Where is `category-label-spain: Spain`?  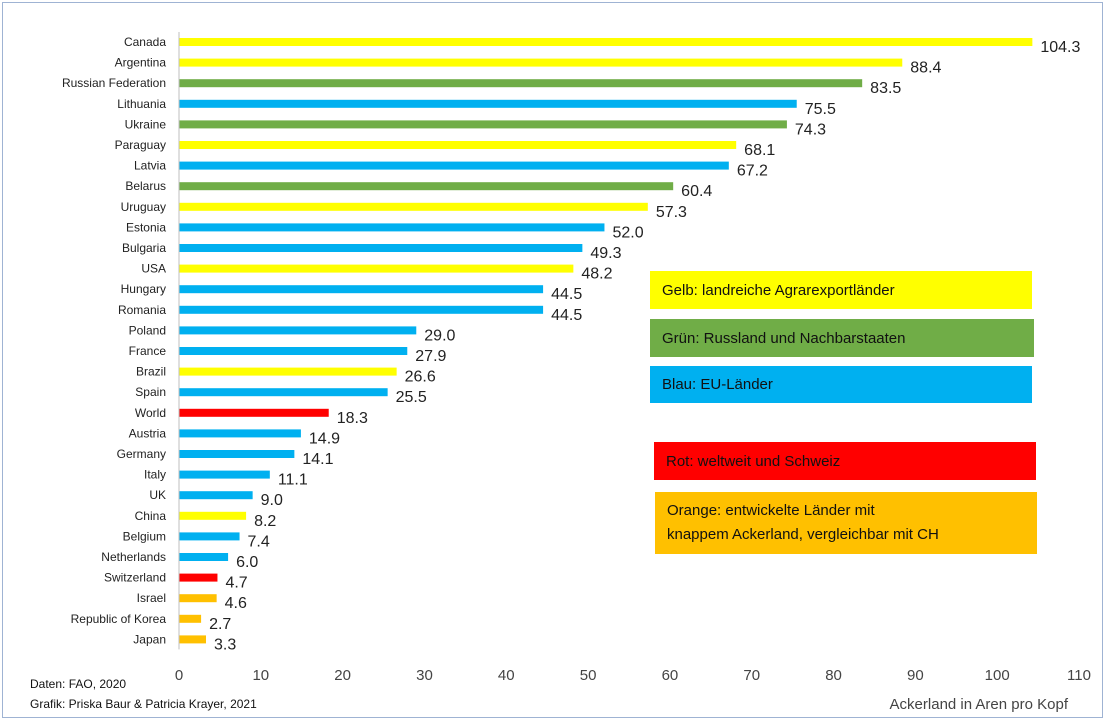 category-label-spain: Spain is located at coordinates (150, 392).